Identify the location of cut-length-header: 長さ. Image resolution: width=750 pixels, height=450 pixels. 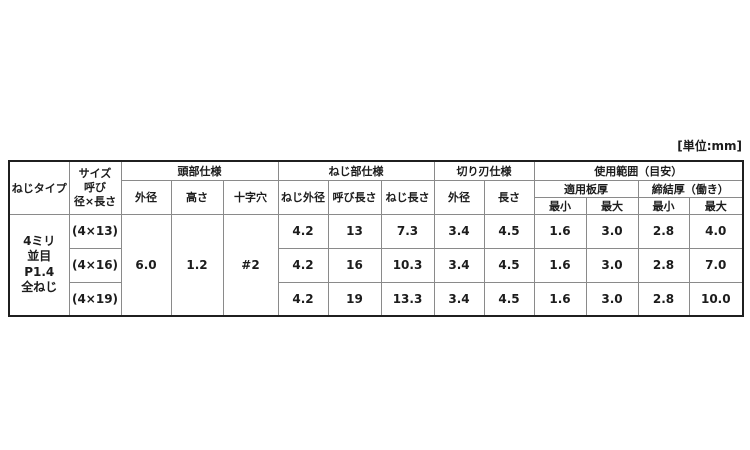
(509, 197).